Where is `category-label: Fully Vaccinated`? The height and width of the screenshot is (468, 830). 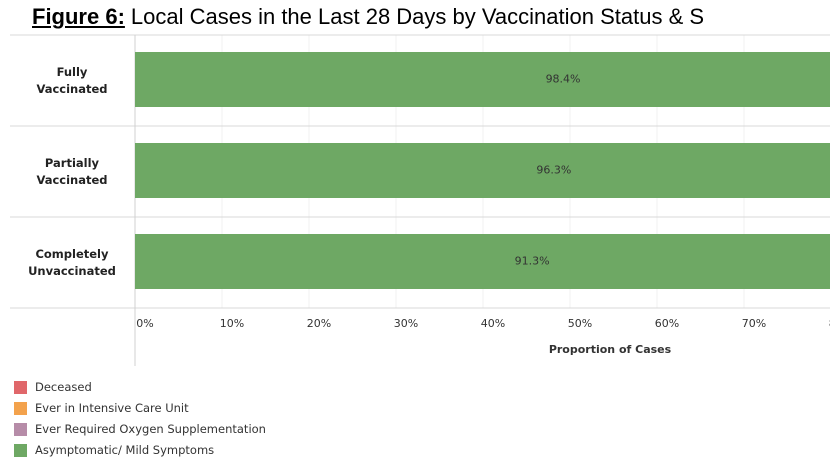 category-label: Fully Vaccinated is located at coordinates (72, 80).